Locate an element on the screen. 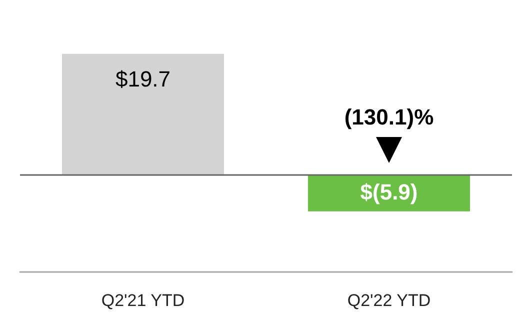  x-tick-label: Q2'22 YTD is located at coordinates (389, 300).